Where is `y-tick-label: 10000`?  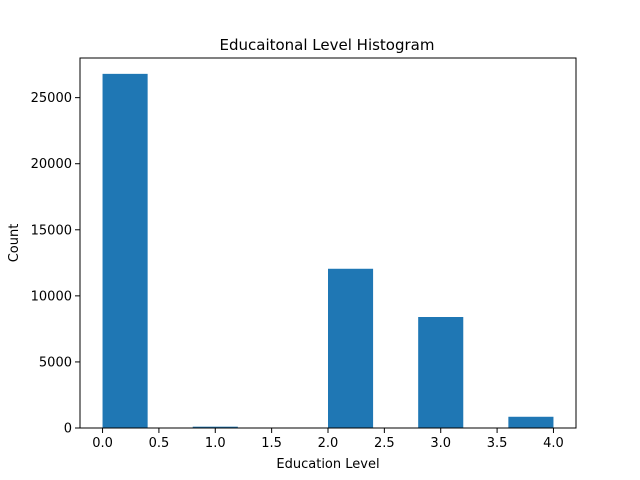
y-tick-label: 10000 is located at coordinates (51, 296).